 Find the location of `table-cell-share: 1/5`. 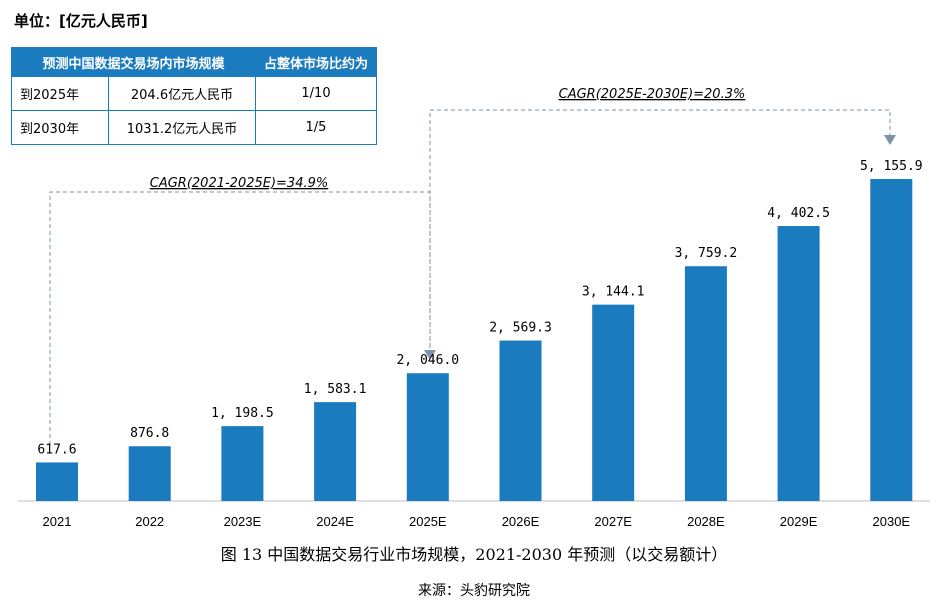

table-cell-share: 1/5 is located at coordinates (316, 127).